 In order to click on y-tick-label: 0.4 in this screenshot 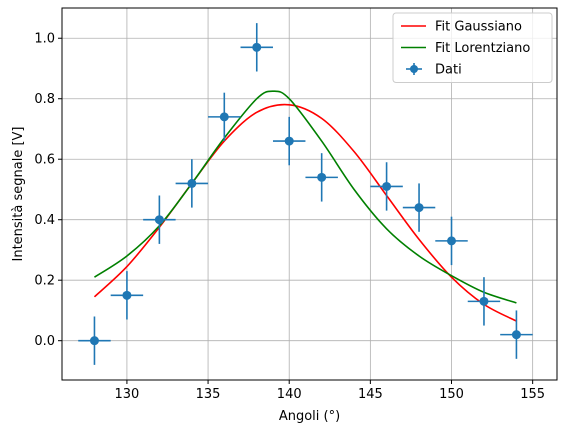, I will do `click(44, 220)`.